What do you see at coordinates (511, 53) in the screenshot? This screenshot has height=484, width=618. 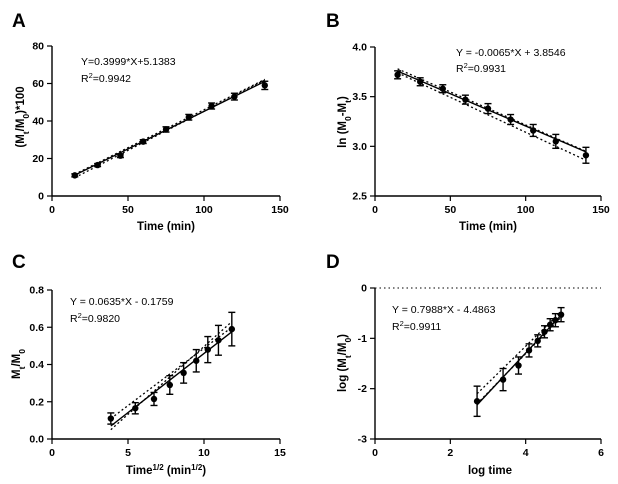 I see `panel-b-equation: Y = -0.0065*X + 3.8546` at bounding box center [511, 53].